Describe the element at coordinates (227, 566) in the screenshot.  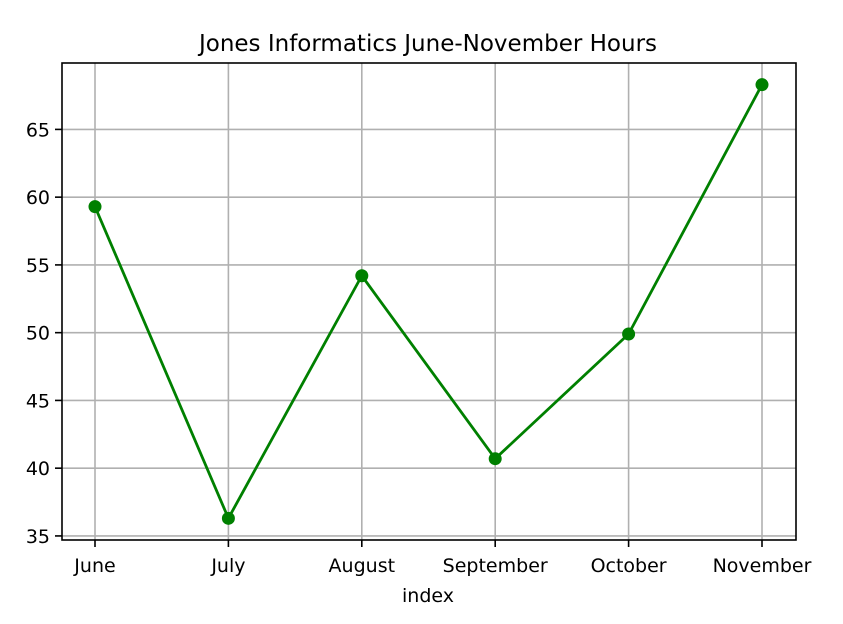
I see `x-tick-label: July` at that location.